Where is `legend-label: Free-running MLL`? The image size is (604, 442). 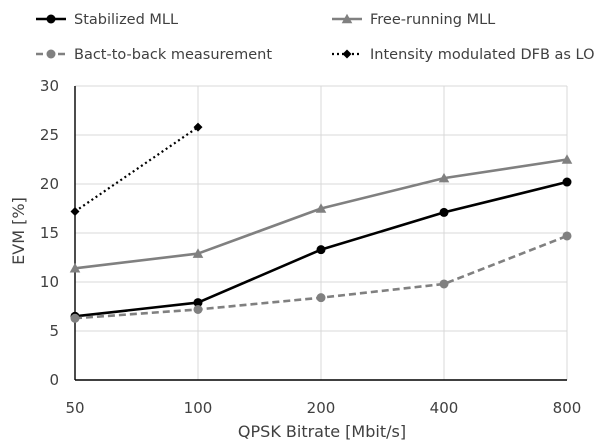 legend-label: Free-running MLL is located at coordinates (432, 20).